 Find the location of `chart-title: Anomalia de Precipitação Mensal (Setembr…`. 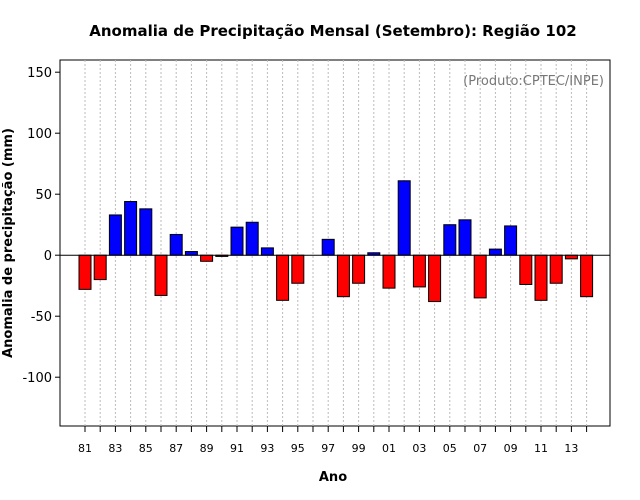

chart-title: Anomalia de Precipitação Mensal (Setembr… is located at coordinates (333, 31).